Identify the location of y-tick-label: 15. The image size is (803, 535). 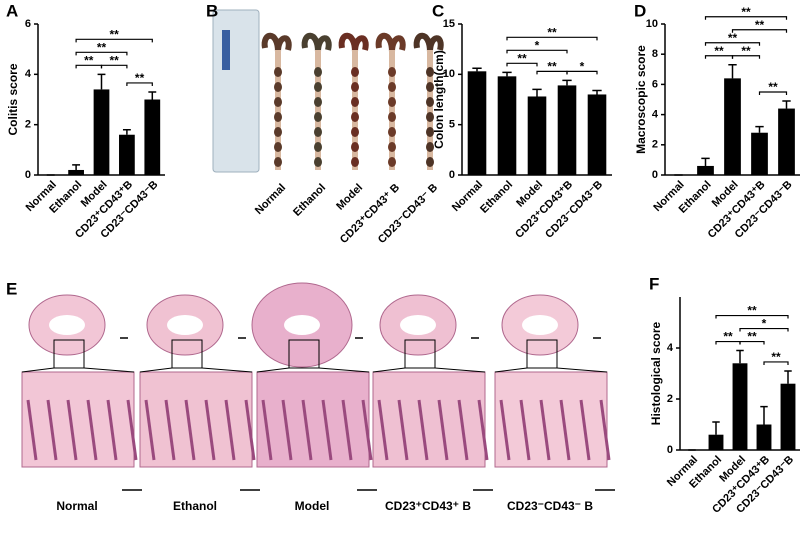
(449, 24).